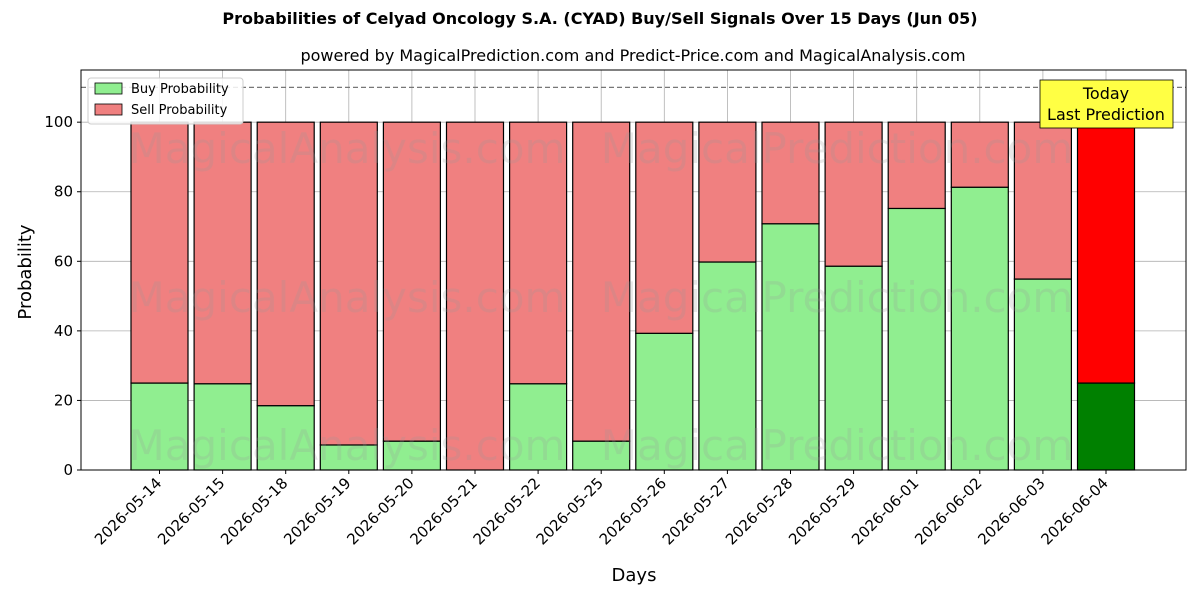 This screenshot has width=1200, height=600. Describe the element at coordinates (507, 511) in the screenshot. I see `x-tick-label: 2026-05-22` at that location.